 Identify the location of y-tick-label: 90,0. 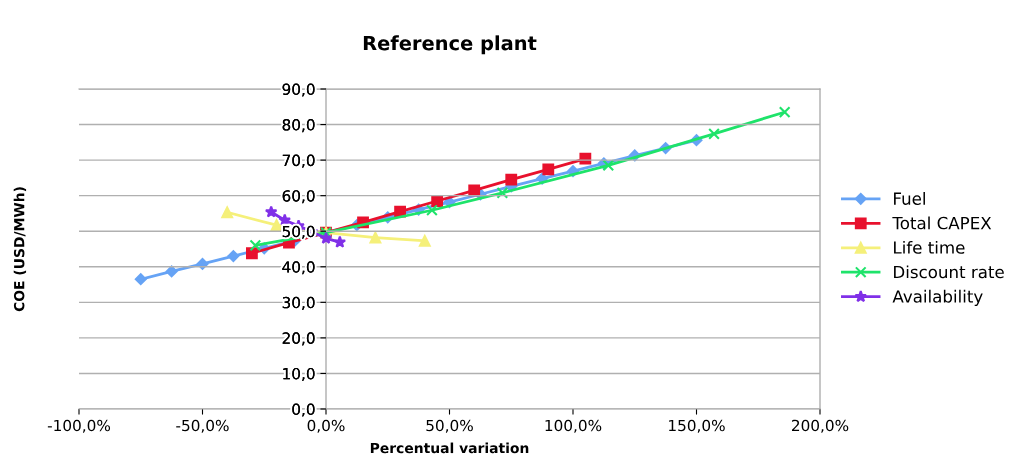
(298, 90).